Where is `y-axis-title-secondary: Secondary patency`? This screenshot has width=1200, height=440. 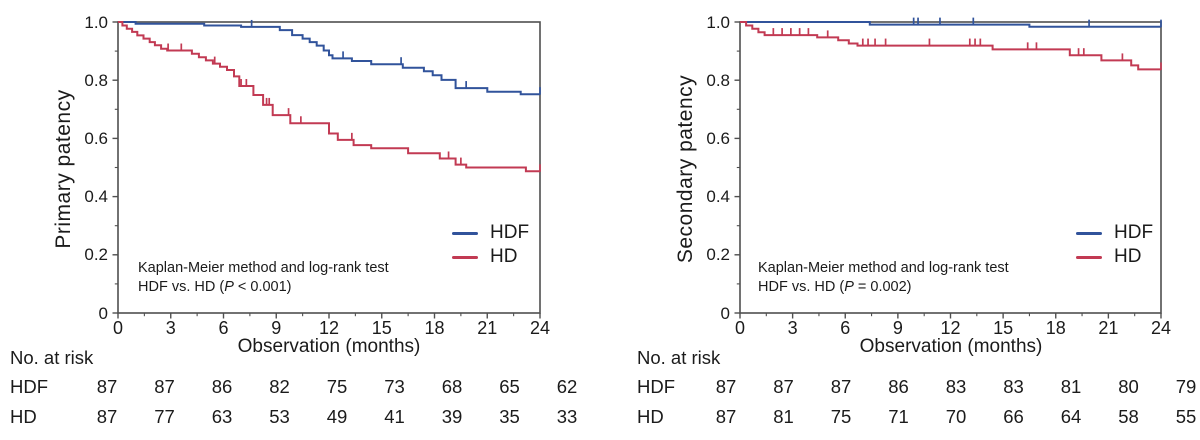 y-axis-title-secondary: Secondary patency is located at coordinates (685, 169).